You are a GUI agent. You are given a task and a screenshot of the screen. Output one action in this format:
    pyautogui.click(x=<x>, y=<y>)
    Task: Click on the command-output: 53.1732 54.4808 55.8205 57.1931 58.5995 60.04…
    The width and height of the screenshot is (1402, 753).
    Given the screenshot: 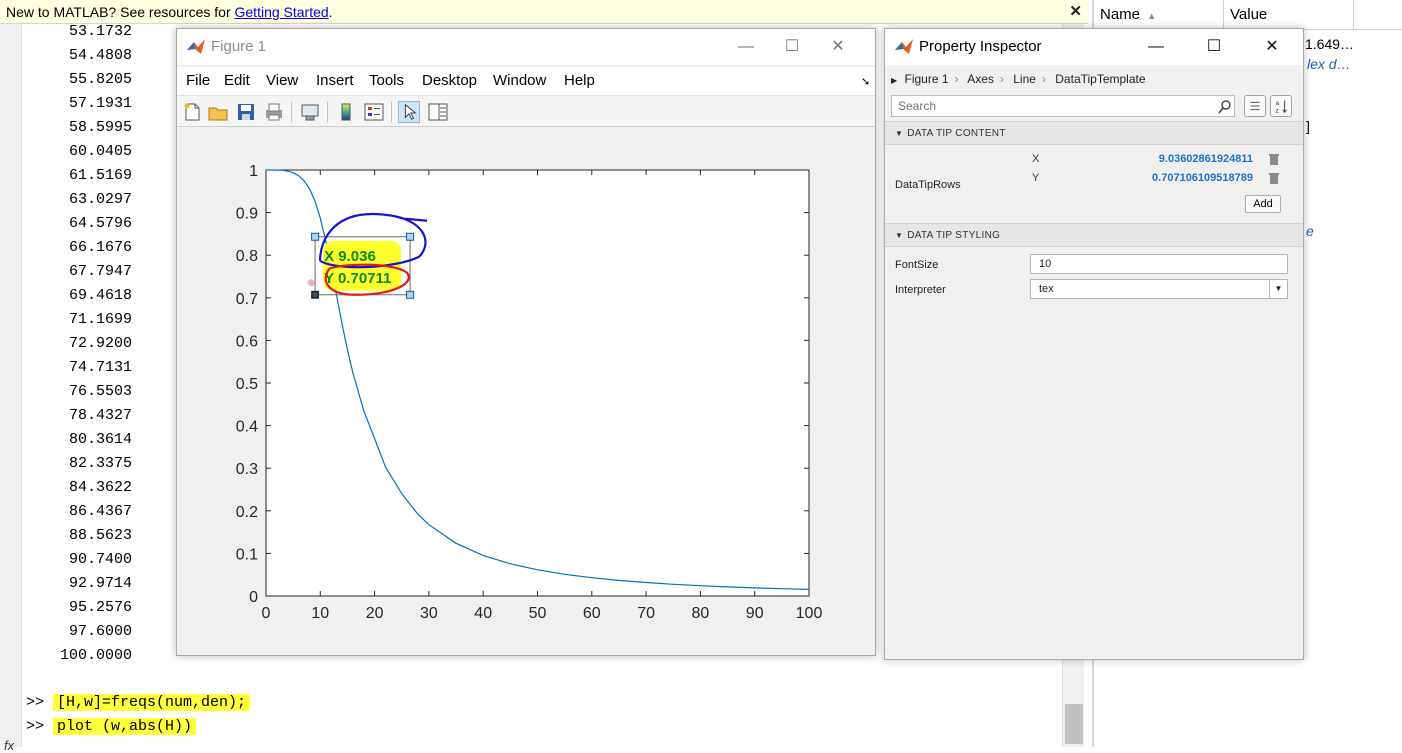 What is the action you would take?
    pyautogui.click(x=77, y=344)
    